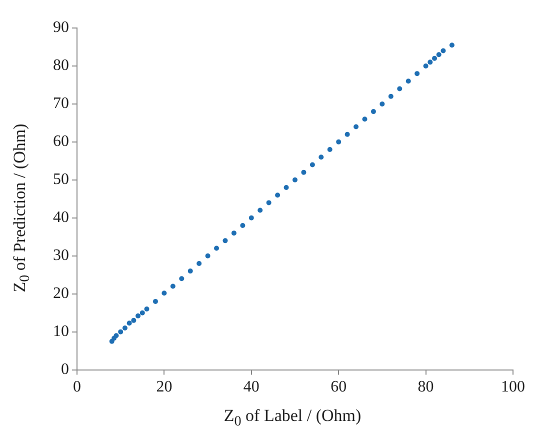 The width and height of the screenshot is (545, 442). What do you see at coordinates (61, 141) in the screenshot?
I see `y-tick-label: 60` at bounding box center [61, 141].